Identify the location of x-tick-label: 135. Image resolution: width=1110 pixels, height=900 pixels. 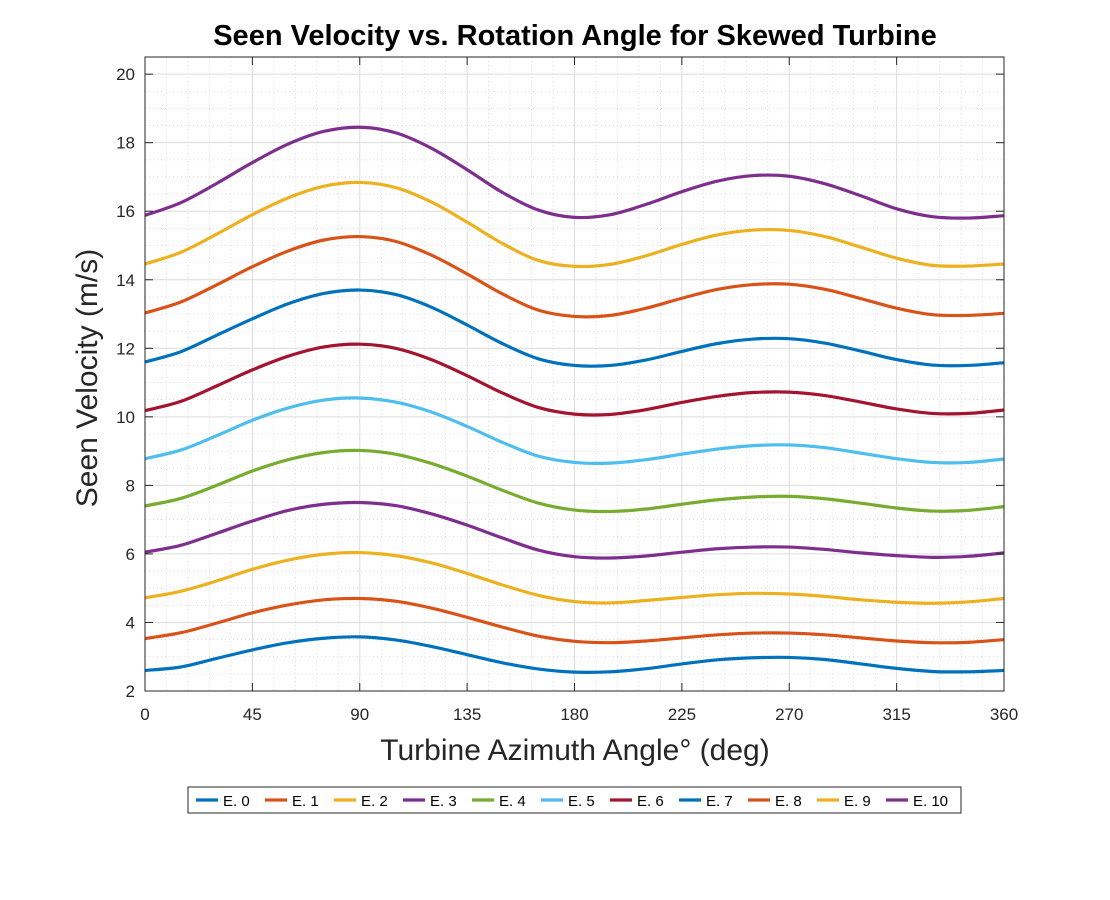
(467, 714).